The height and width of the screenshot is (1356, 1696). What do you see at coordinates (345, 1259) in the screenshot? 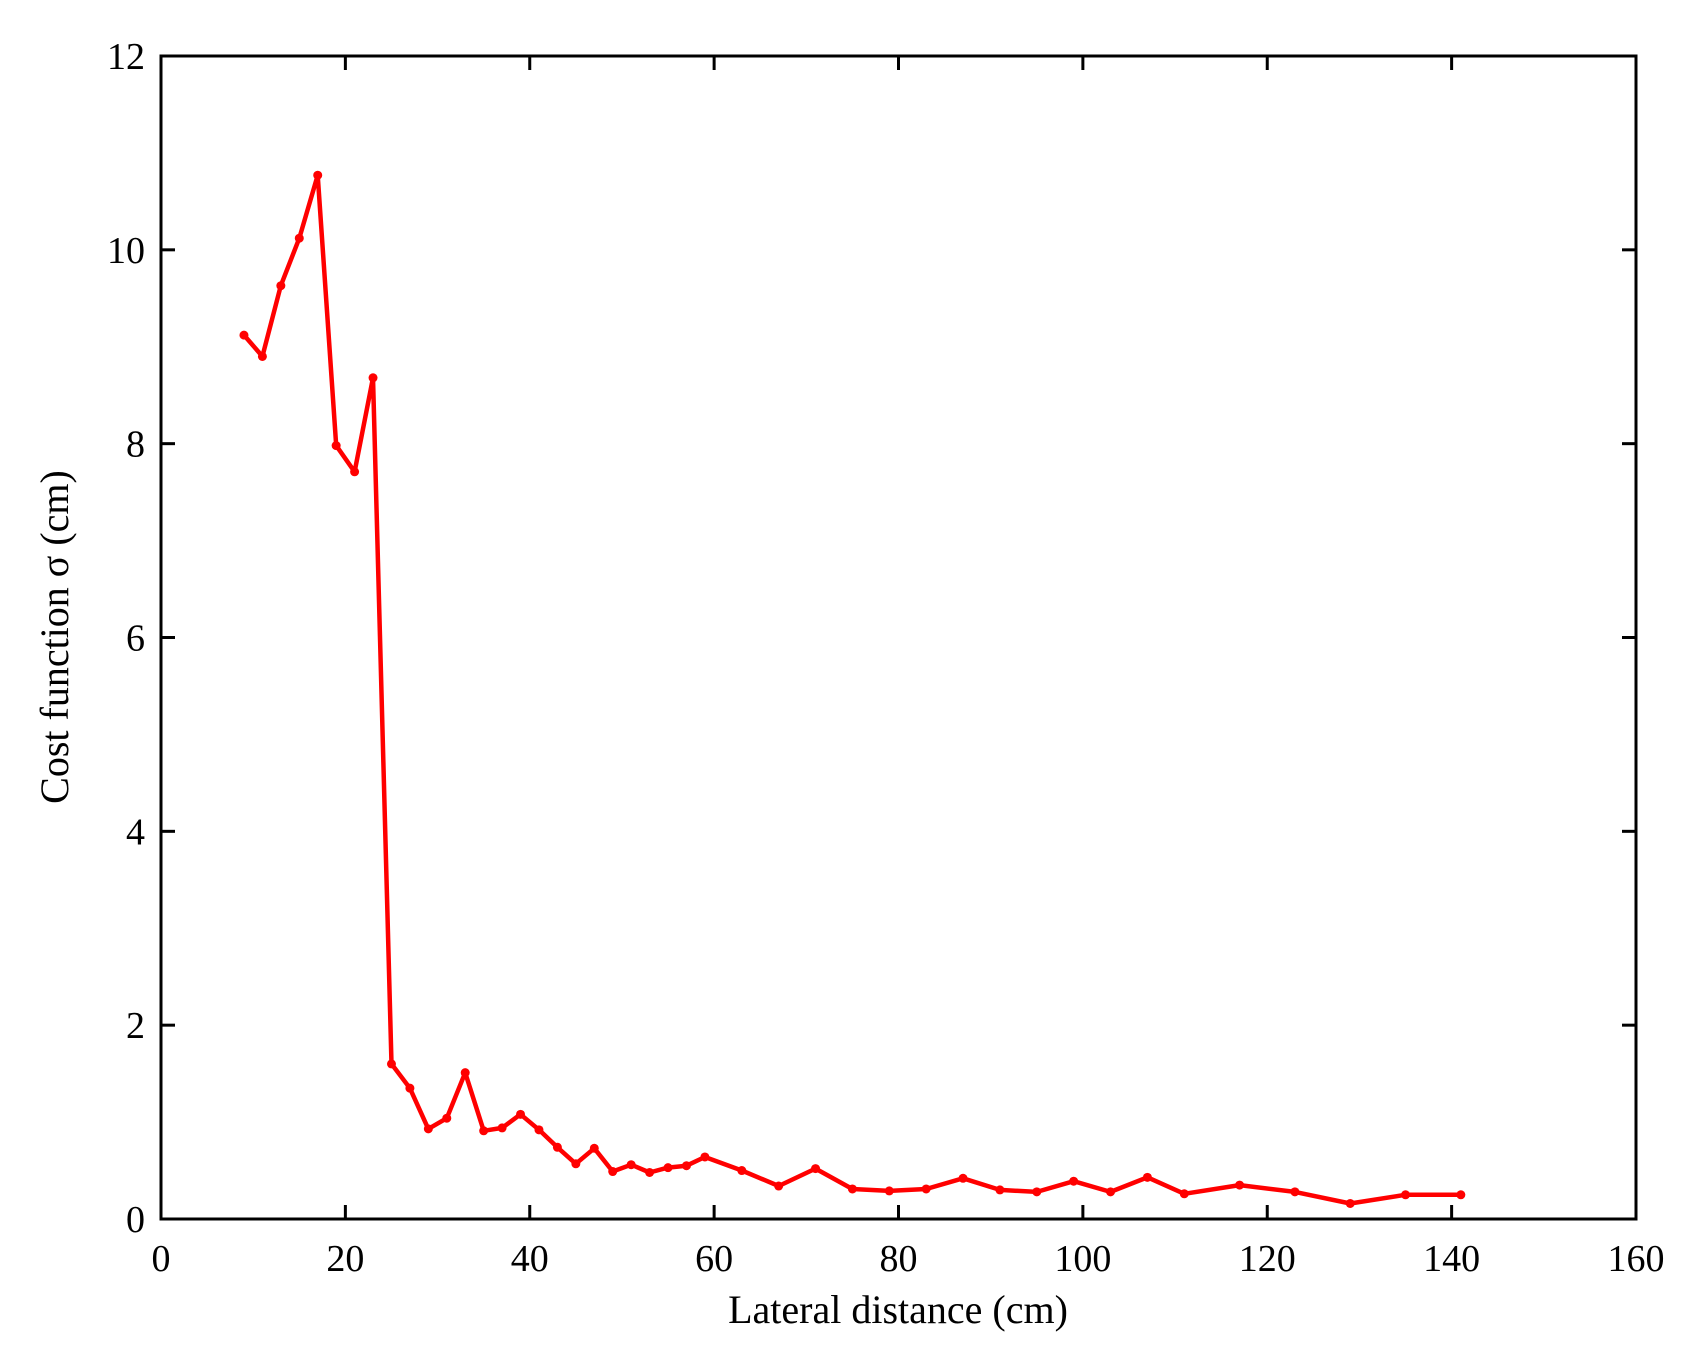
I see `x-tick-label: 20` at bounding box center [345, 1259].